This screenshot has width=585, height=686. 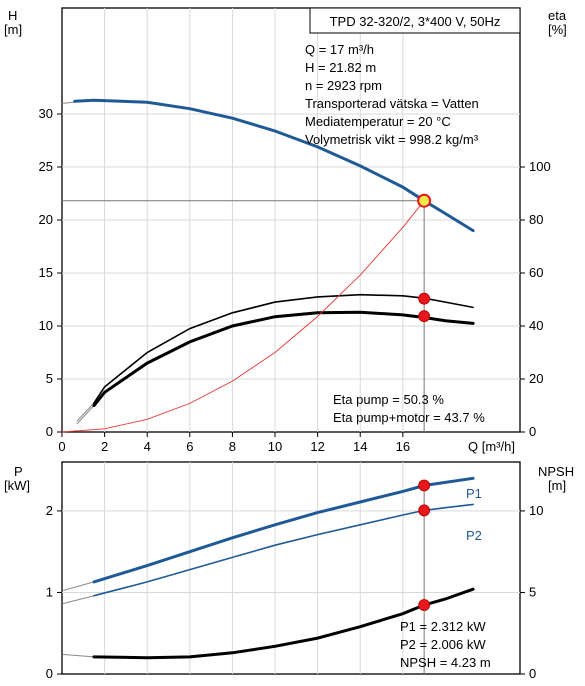 What do you see at coordinates (536, 219) in the screenshot?
I see `y-tick-label-right: 80` at bounding box center [536, 219].